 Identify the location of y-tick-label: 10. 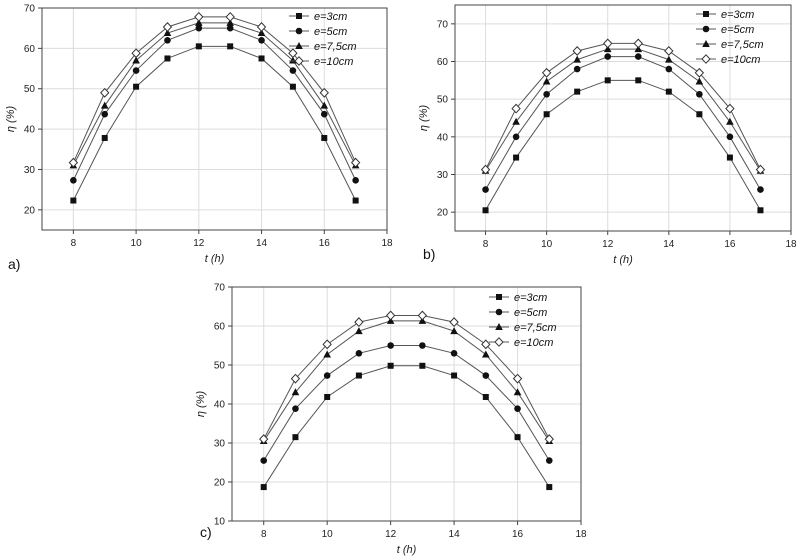
(220, 522).